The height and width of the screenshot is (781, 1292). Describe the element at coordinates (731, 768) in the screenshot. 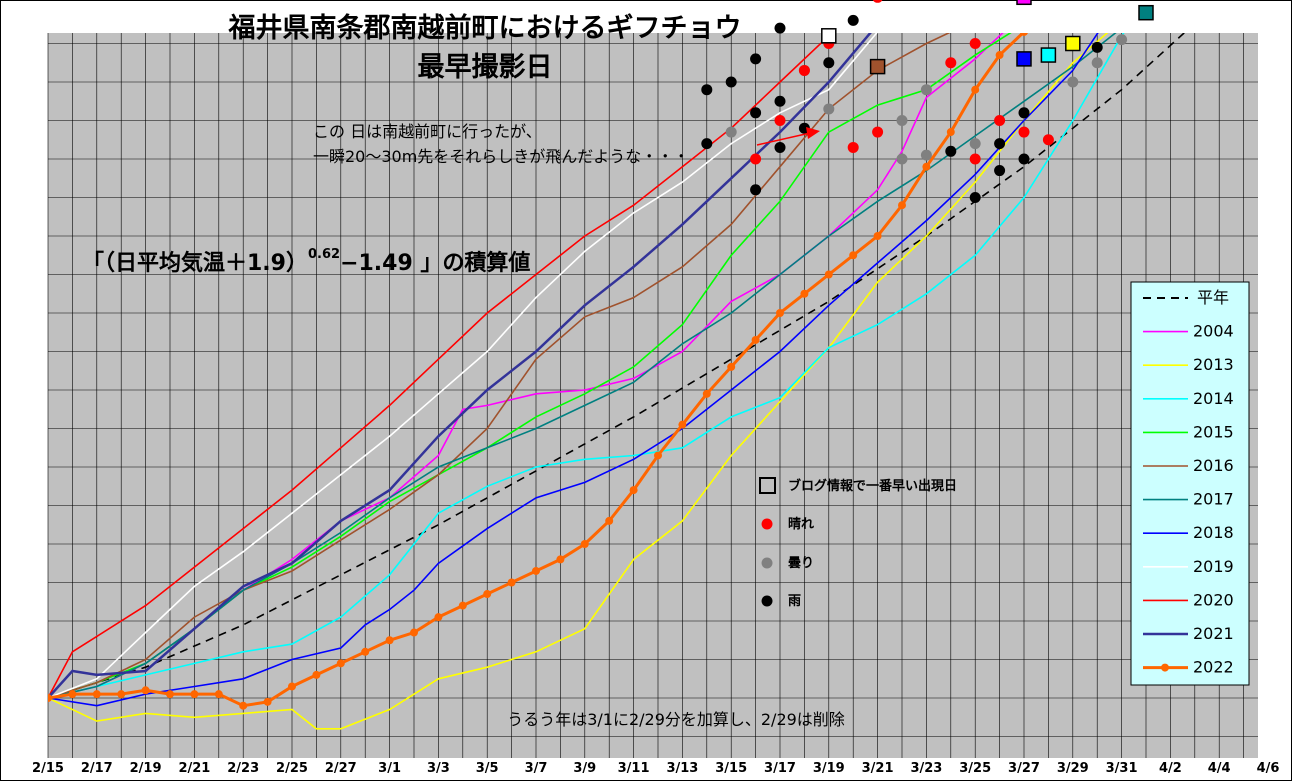

I see `x-tick-label: 3/15` at that location.